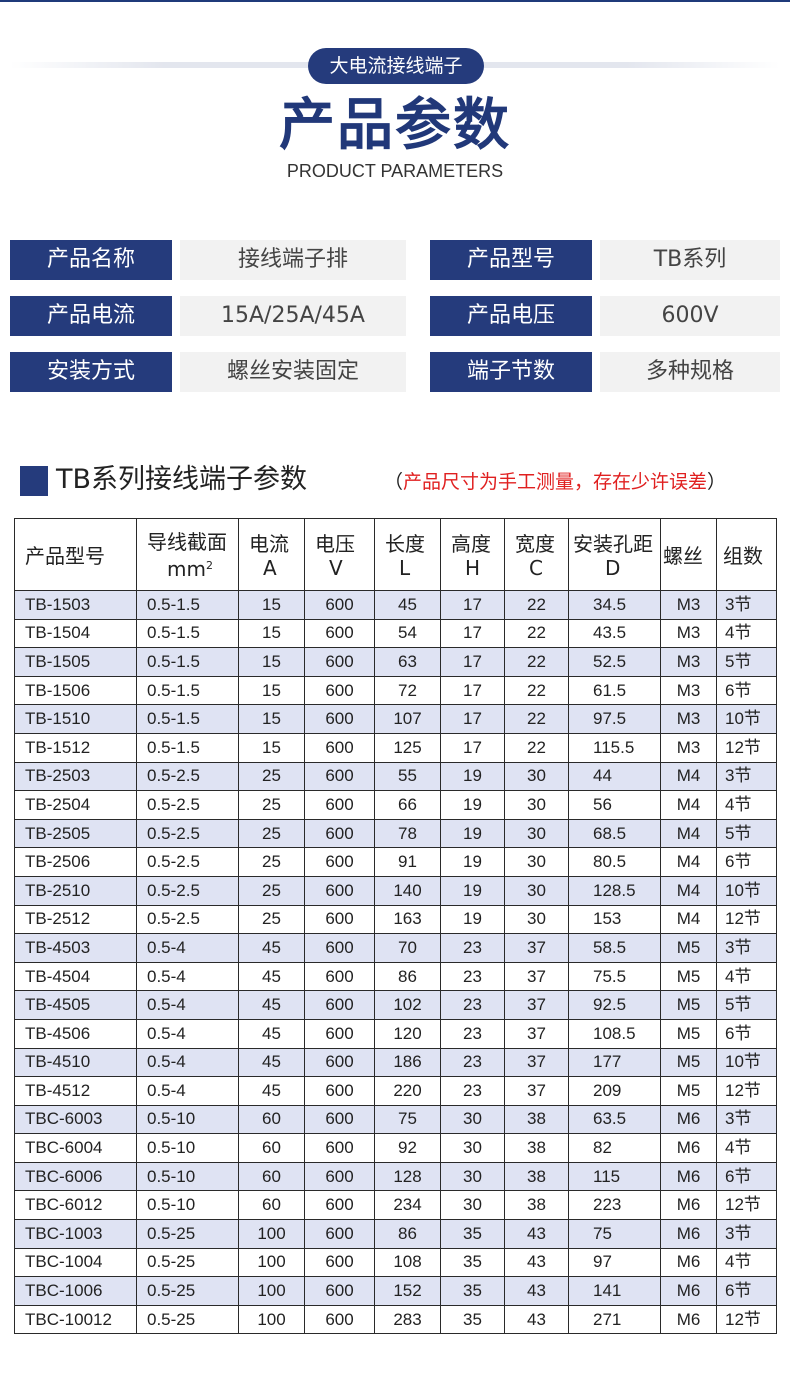 Image resolution: width=790 pixels, height=1375 pixels. What do you see at coordinates (614, 833) in the screenshot?
I see `table-cell: 68.5` at bounding box center [614, 833].